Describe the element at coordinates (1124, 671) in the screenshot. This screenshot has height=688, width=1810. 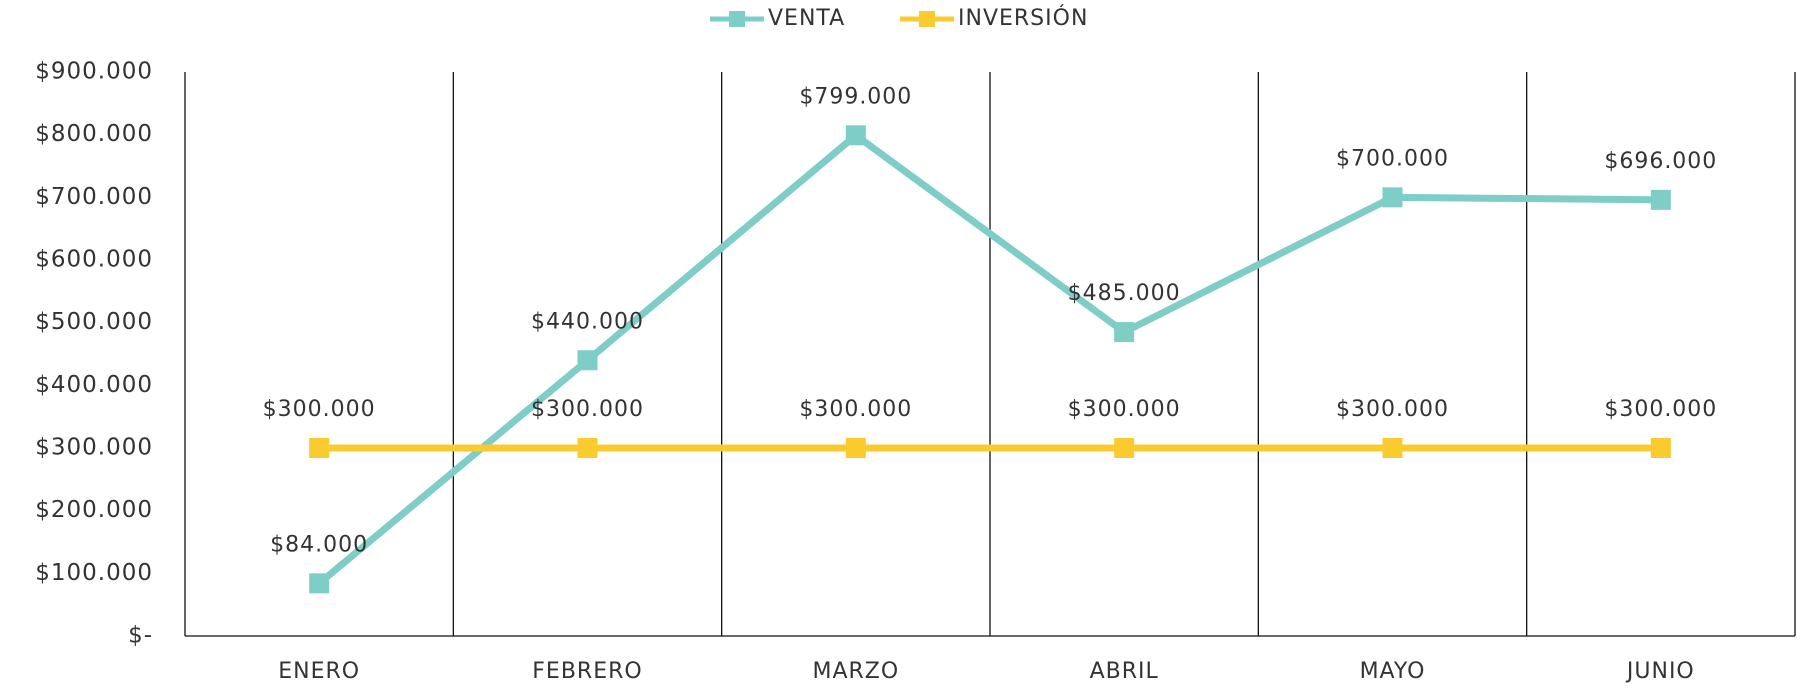
I see `x-tick-label: ABRIL` at that location.